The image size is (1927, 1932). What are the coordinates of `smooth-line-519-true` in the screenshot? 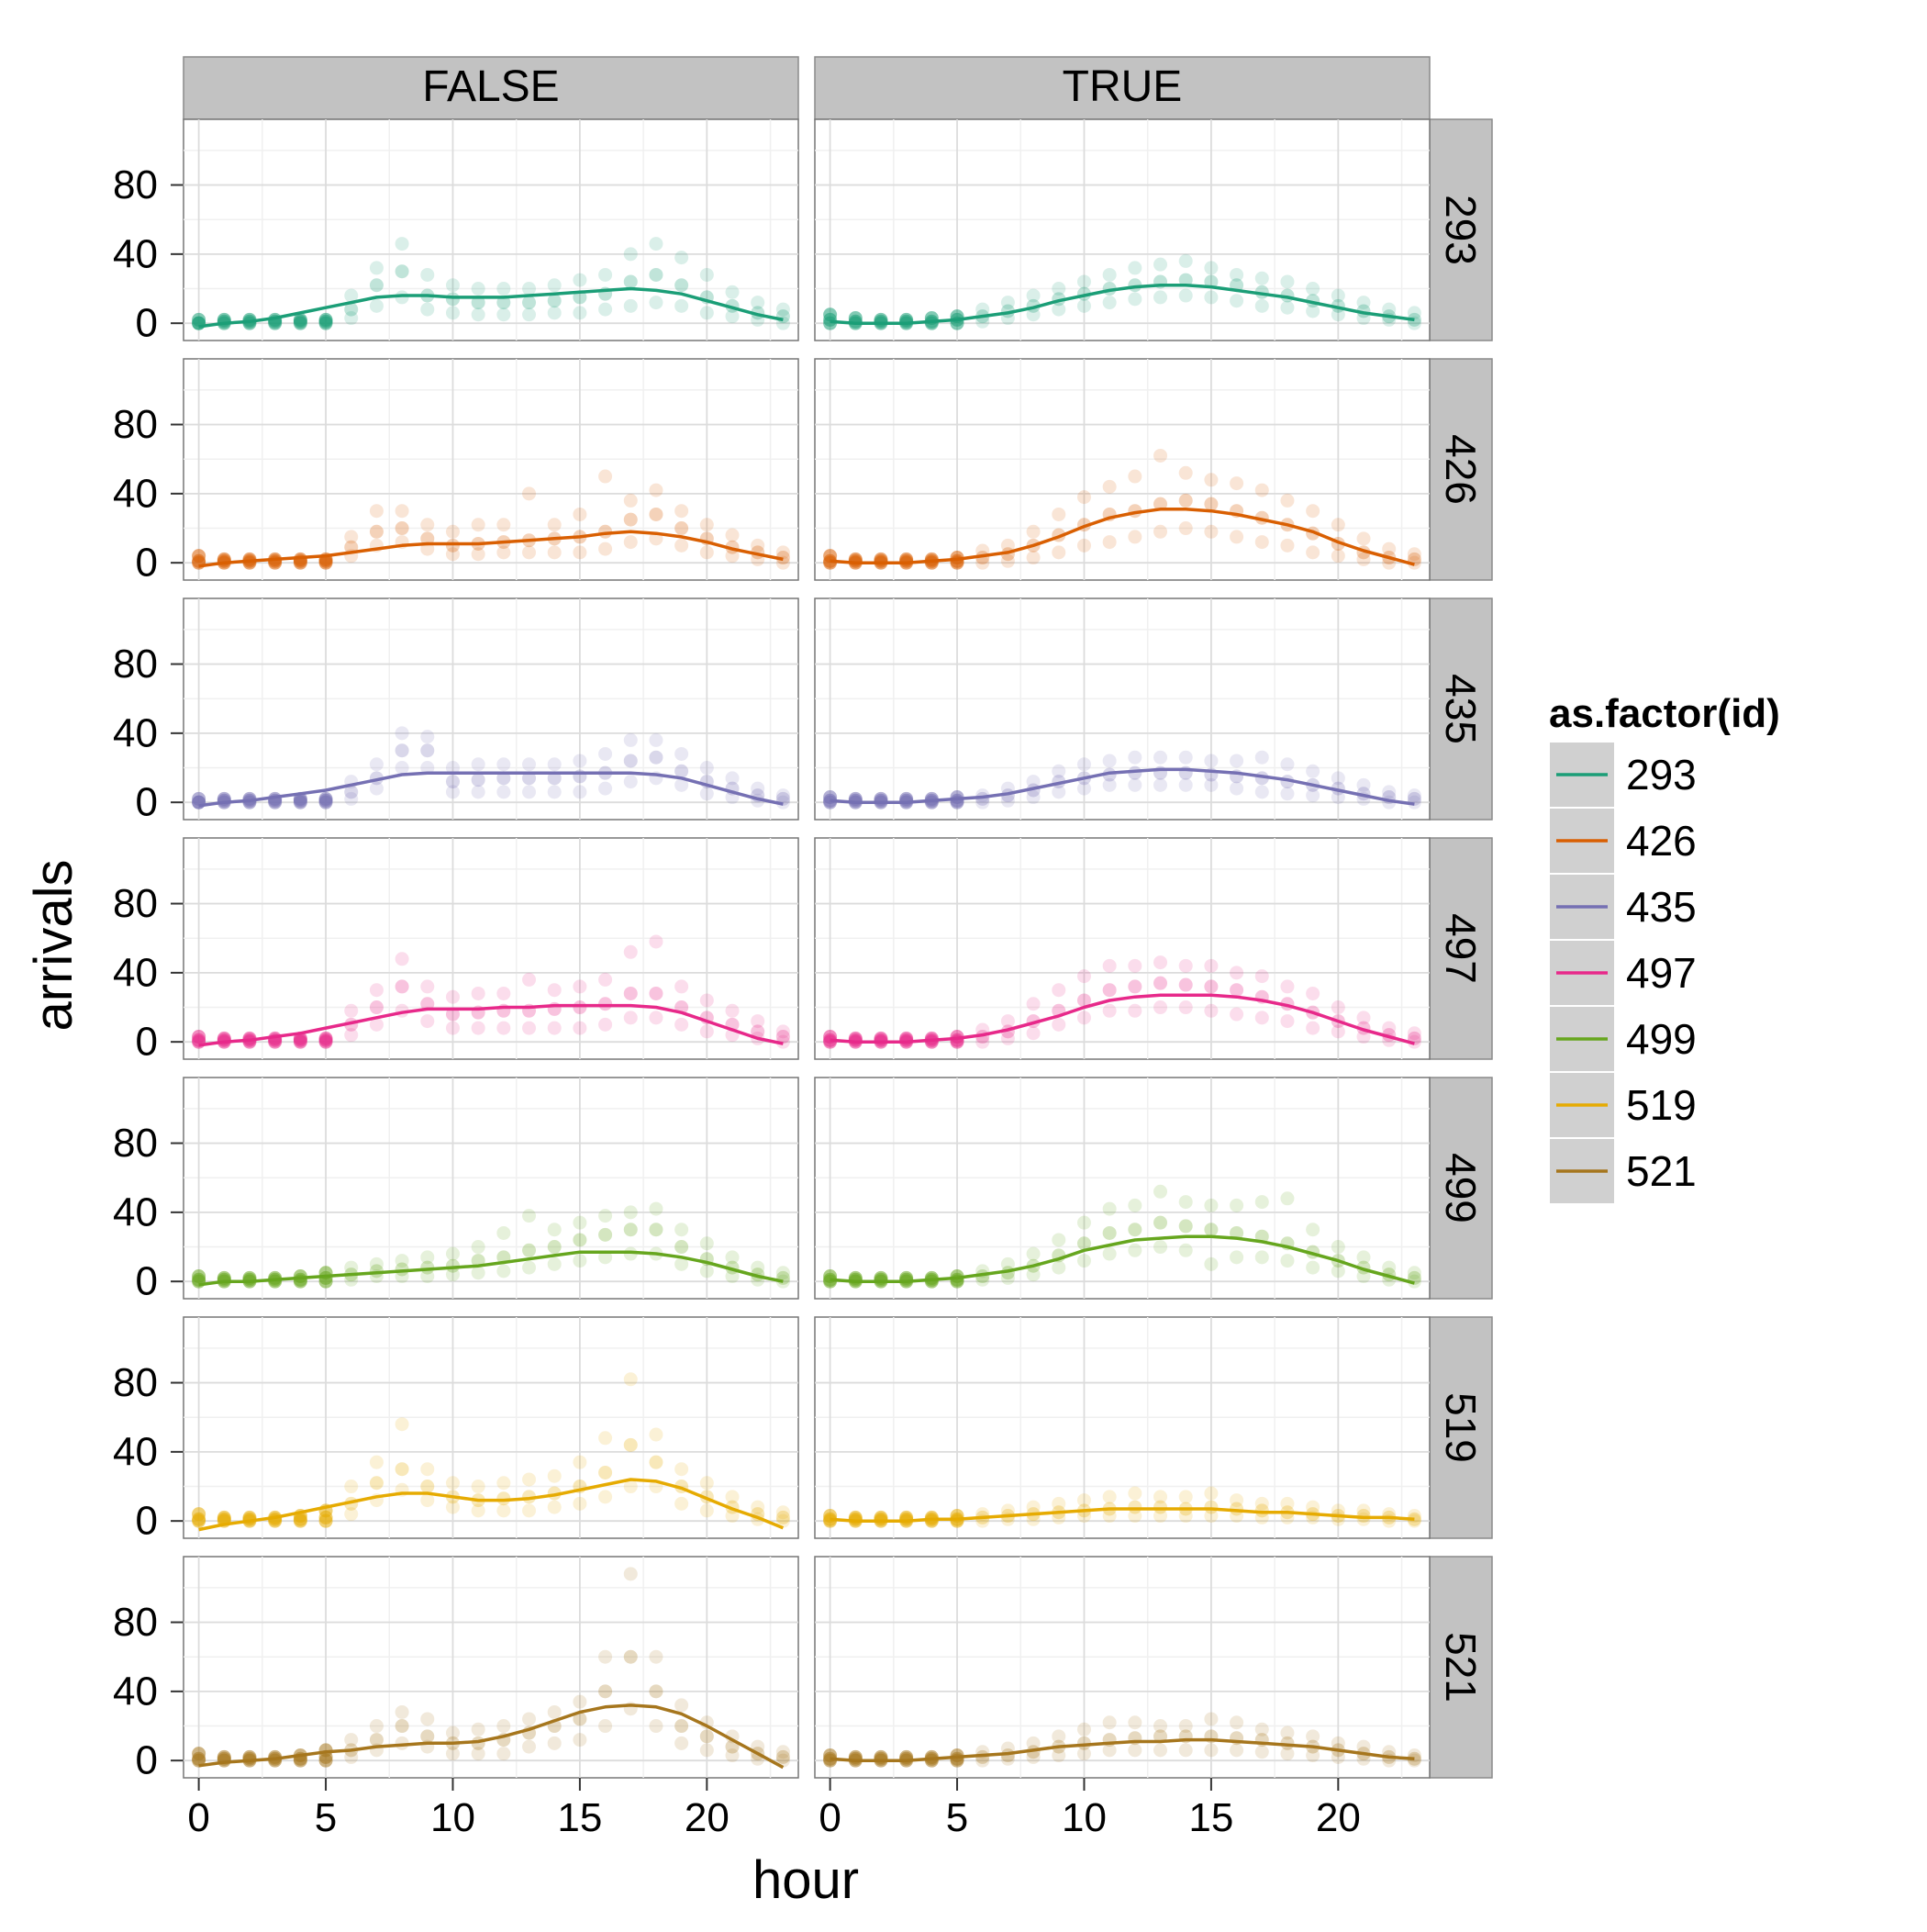 It's located at (1122, 1515).